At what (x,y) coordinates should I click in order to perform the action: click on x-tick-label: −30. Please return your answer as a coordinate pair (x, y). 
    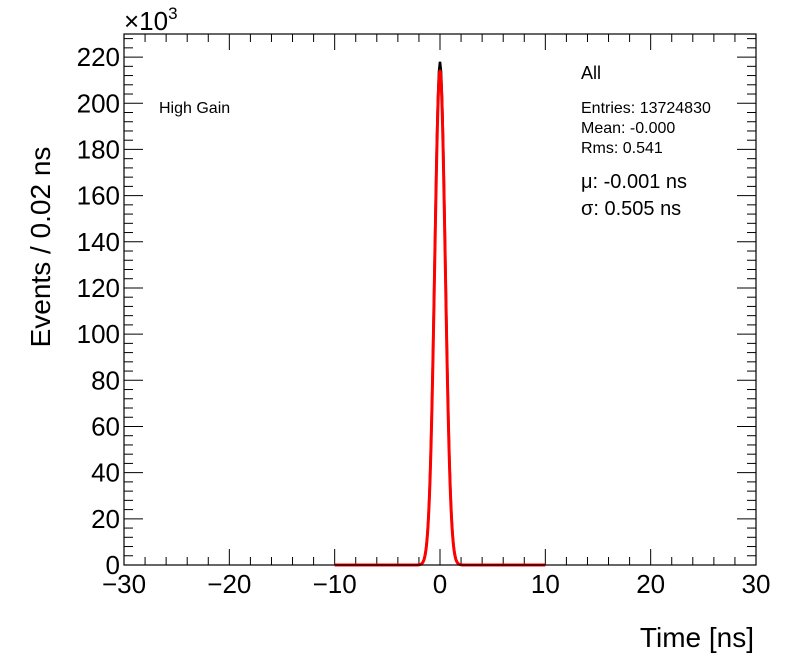
    Looking at the image, I should click on (124, 584).